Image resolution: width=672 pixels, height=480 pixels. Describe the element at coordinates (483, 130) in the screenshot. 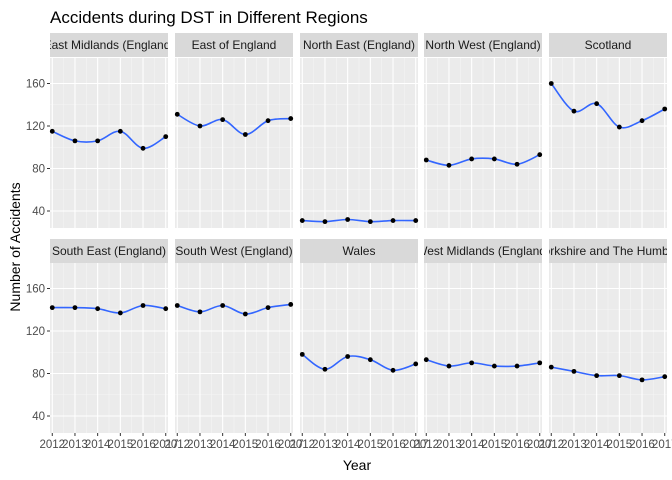

I see `facet-panel: North West (England)` at that location.